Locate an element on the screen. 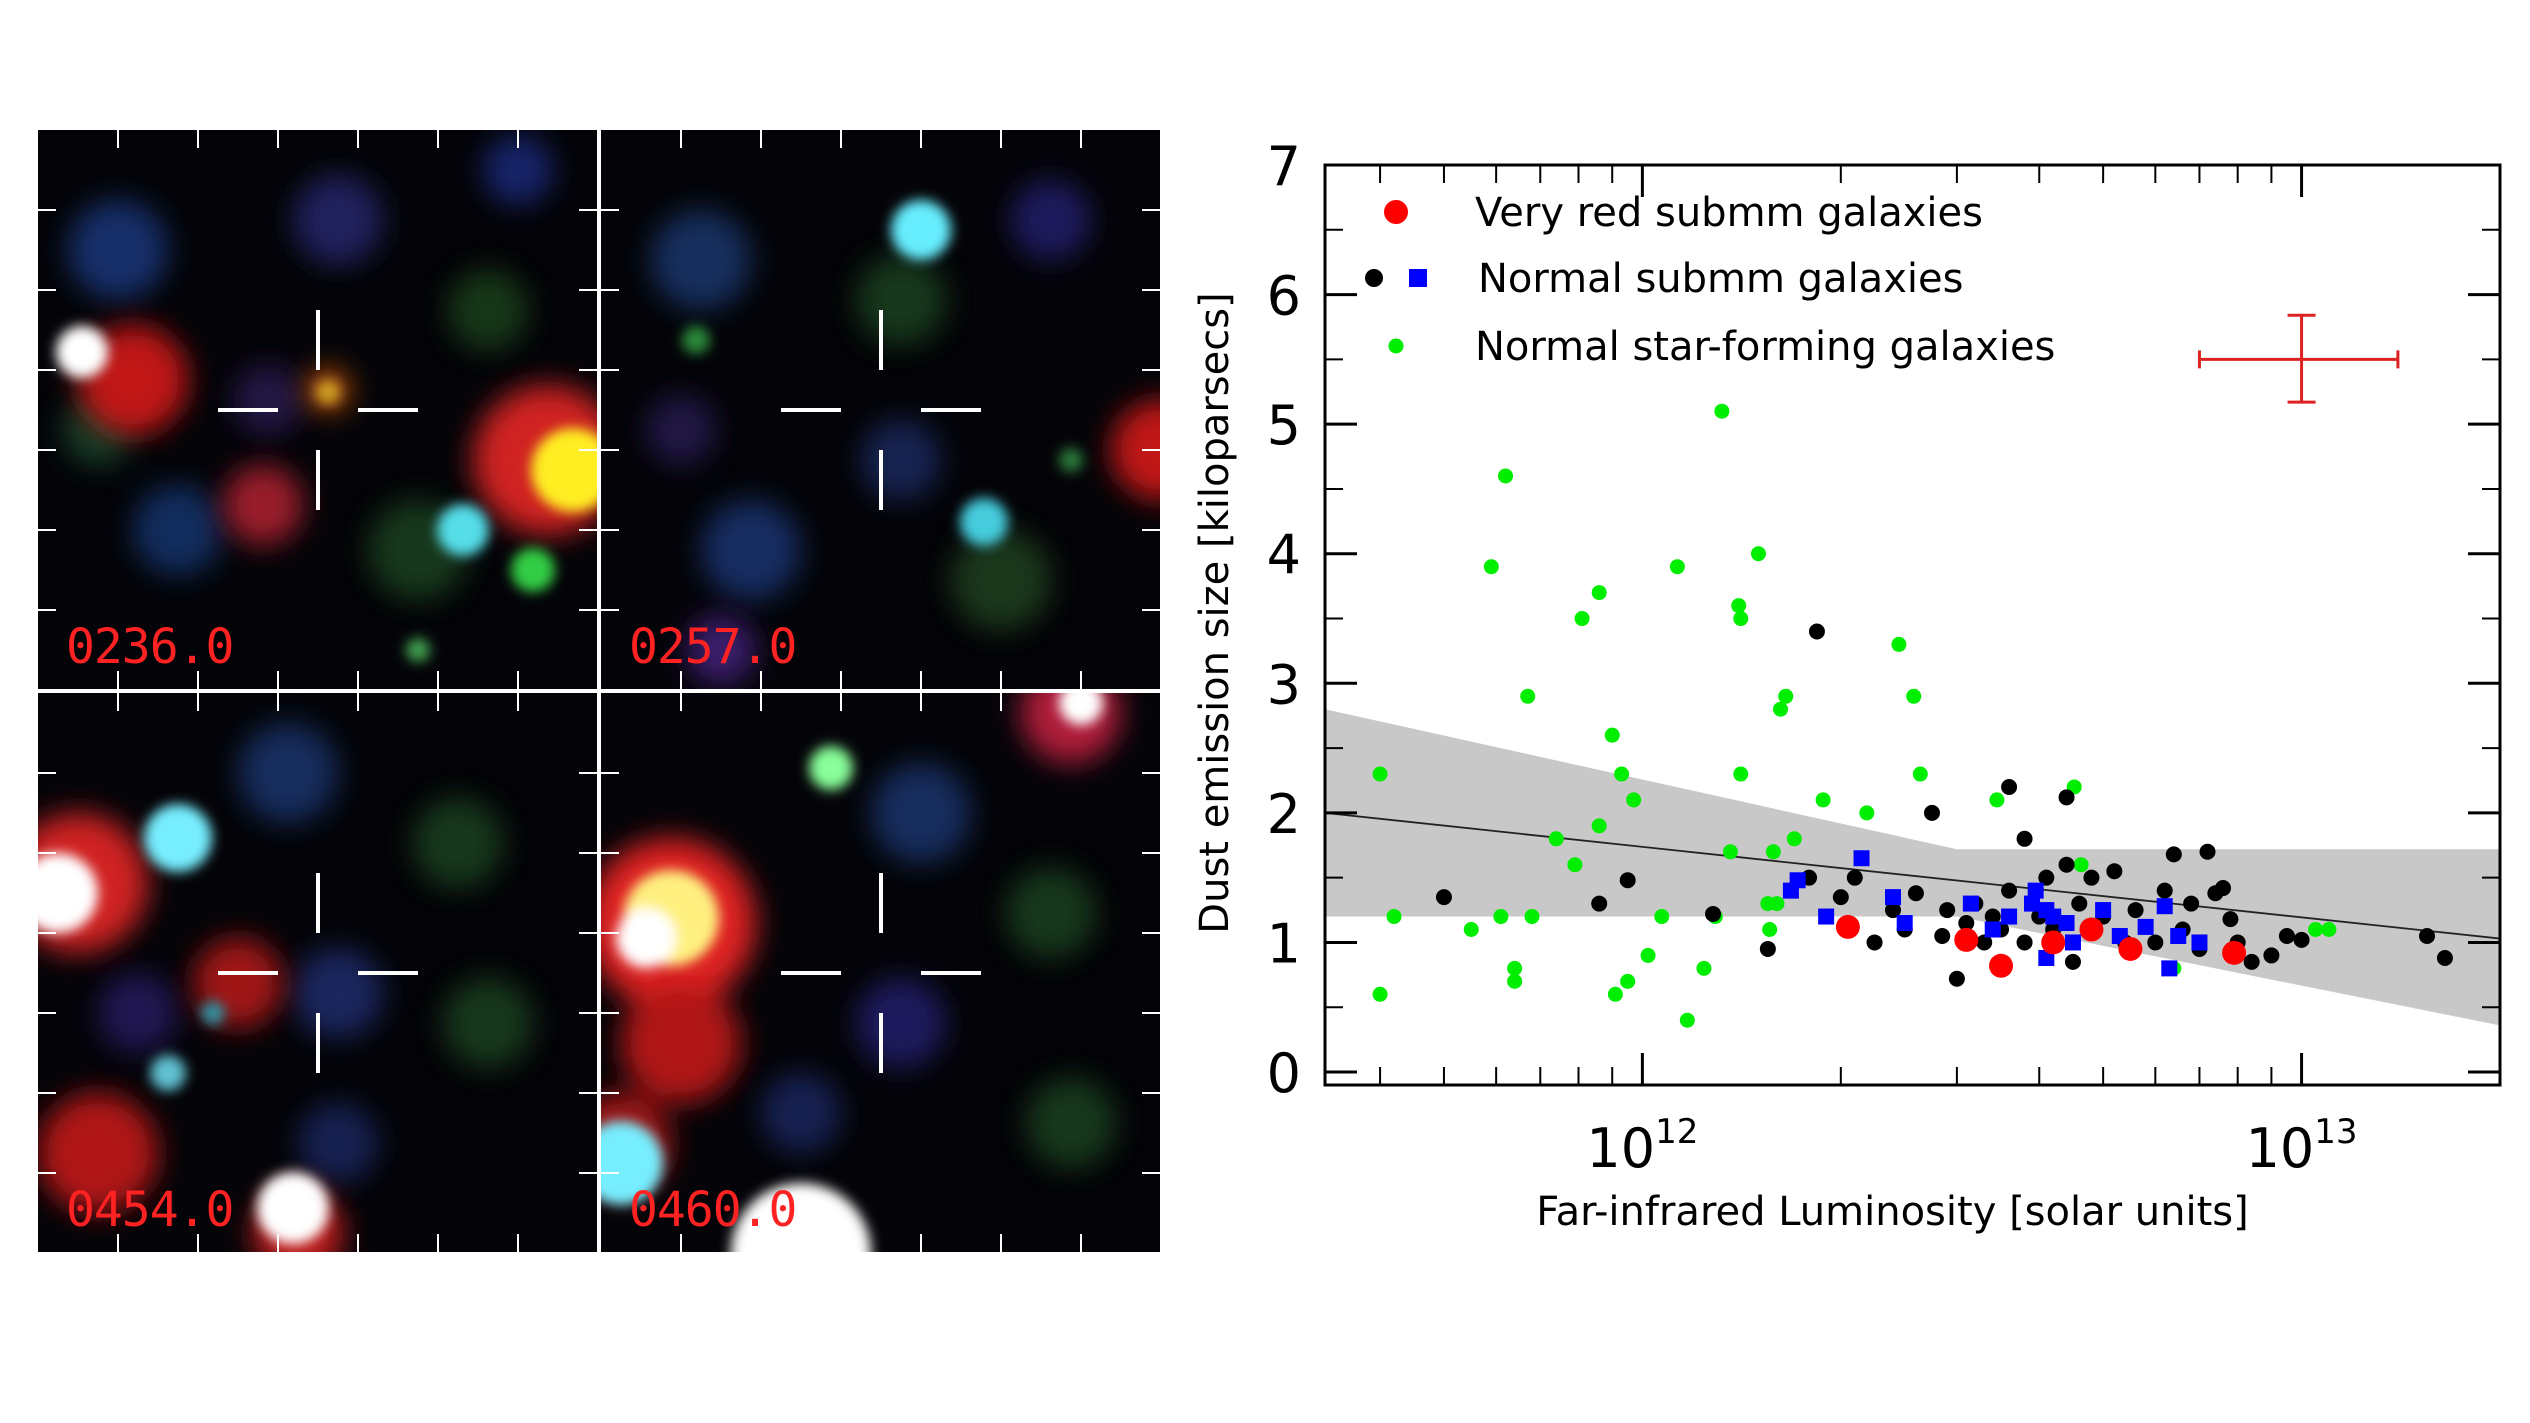  panel-label: 0460.0 is located at coordinates (713, 1210).